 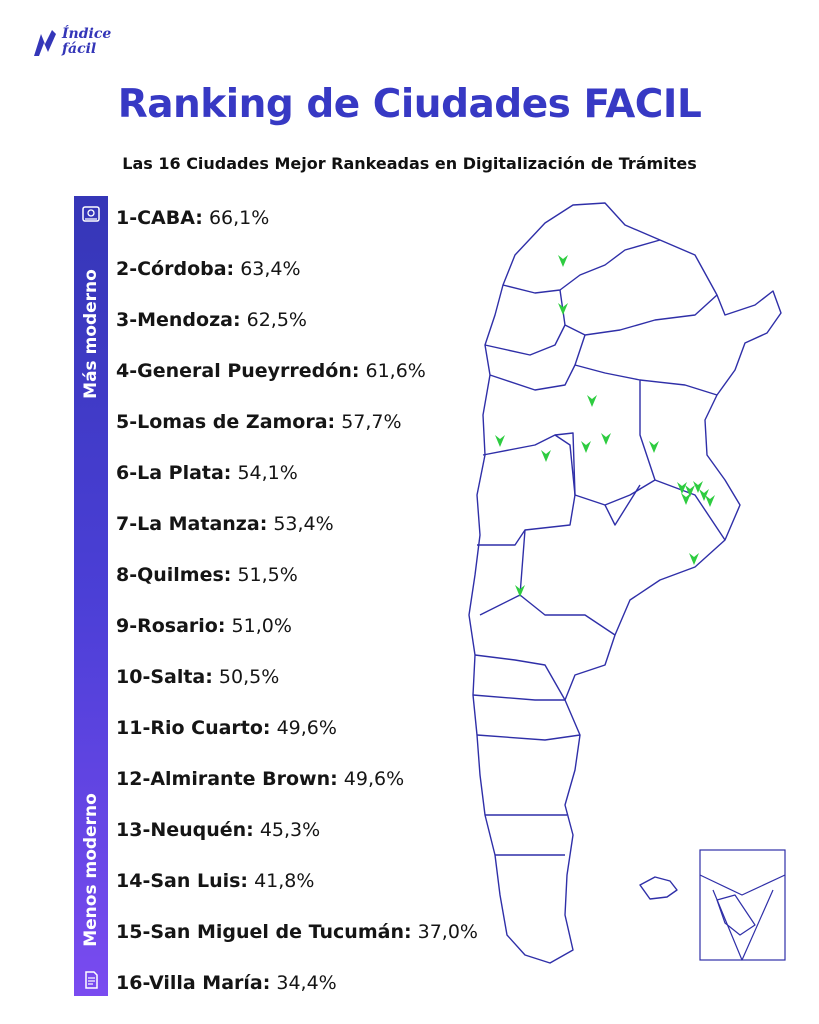 What do you see at coordinates (182, 881) in the screenshot?
I see `city-name: 14-San Luis:` at bounding box center [182, 881].